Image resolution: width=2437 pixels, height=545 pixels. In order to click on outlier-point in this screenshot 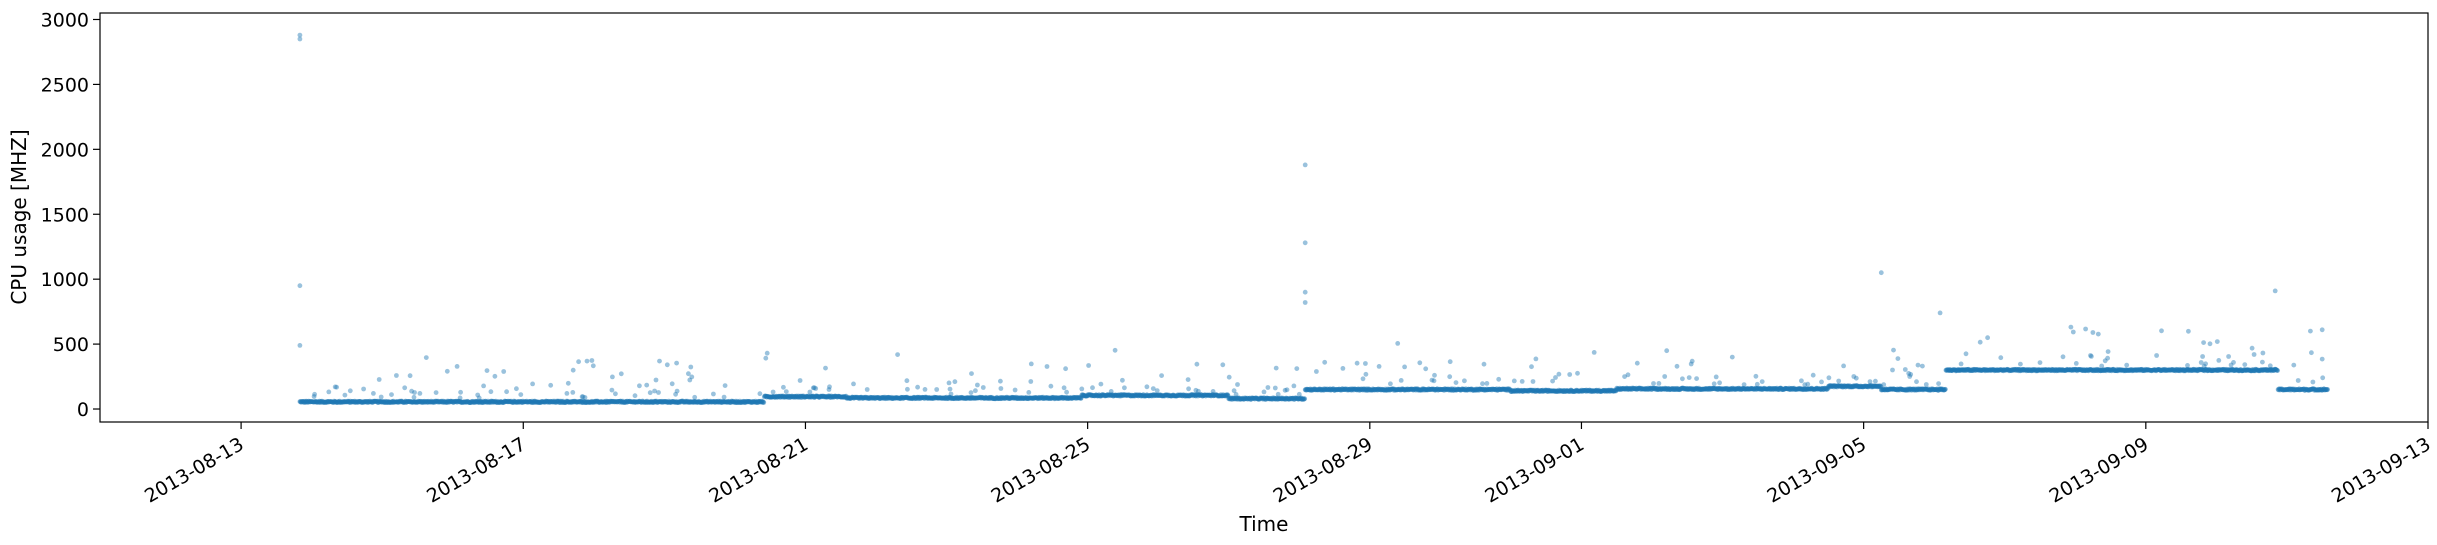, I will do `click(767, 353)`.